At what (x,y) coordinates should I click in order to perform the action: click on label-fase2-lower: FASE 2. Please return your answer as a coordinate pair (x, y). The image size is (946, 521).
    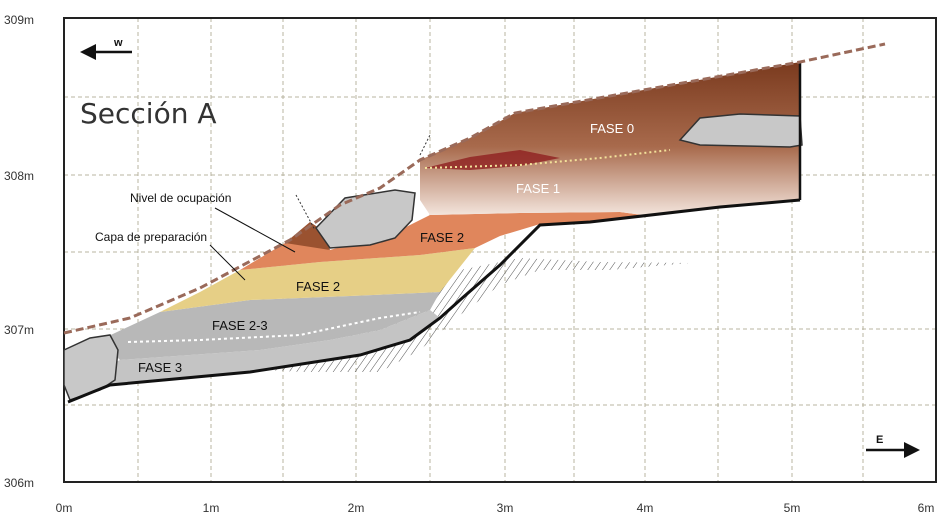
    Looking at the image, I should click on (318, 286).